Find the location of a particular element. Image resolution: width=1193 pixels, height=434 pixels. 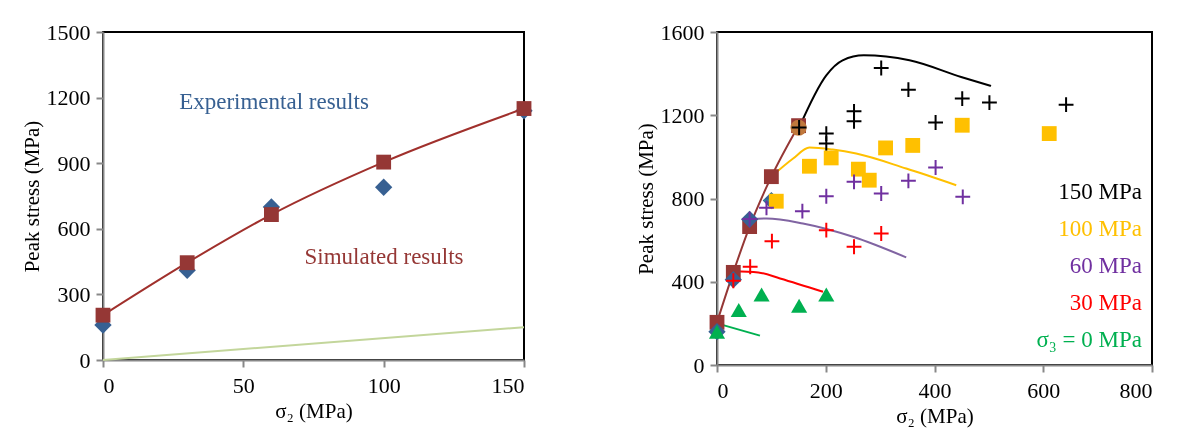

x-tick-label: 150 is located at coordinates (508, 385).